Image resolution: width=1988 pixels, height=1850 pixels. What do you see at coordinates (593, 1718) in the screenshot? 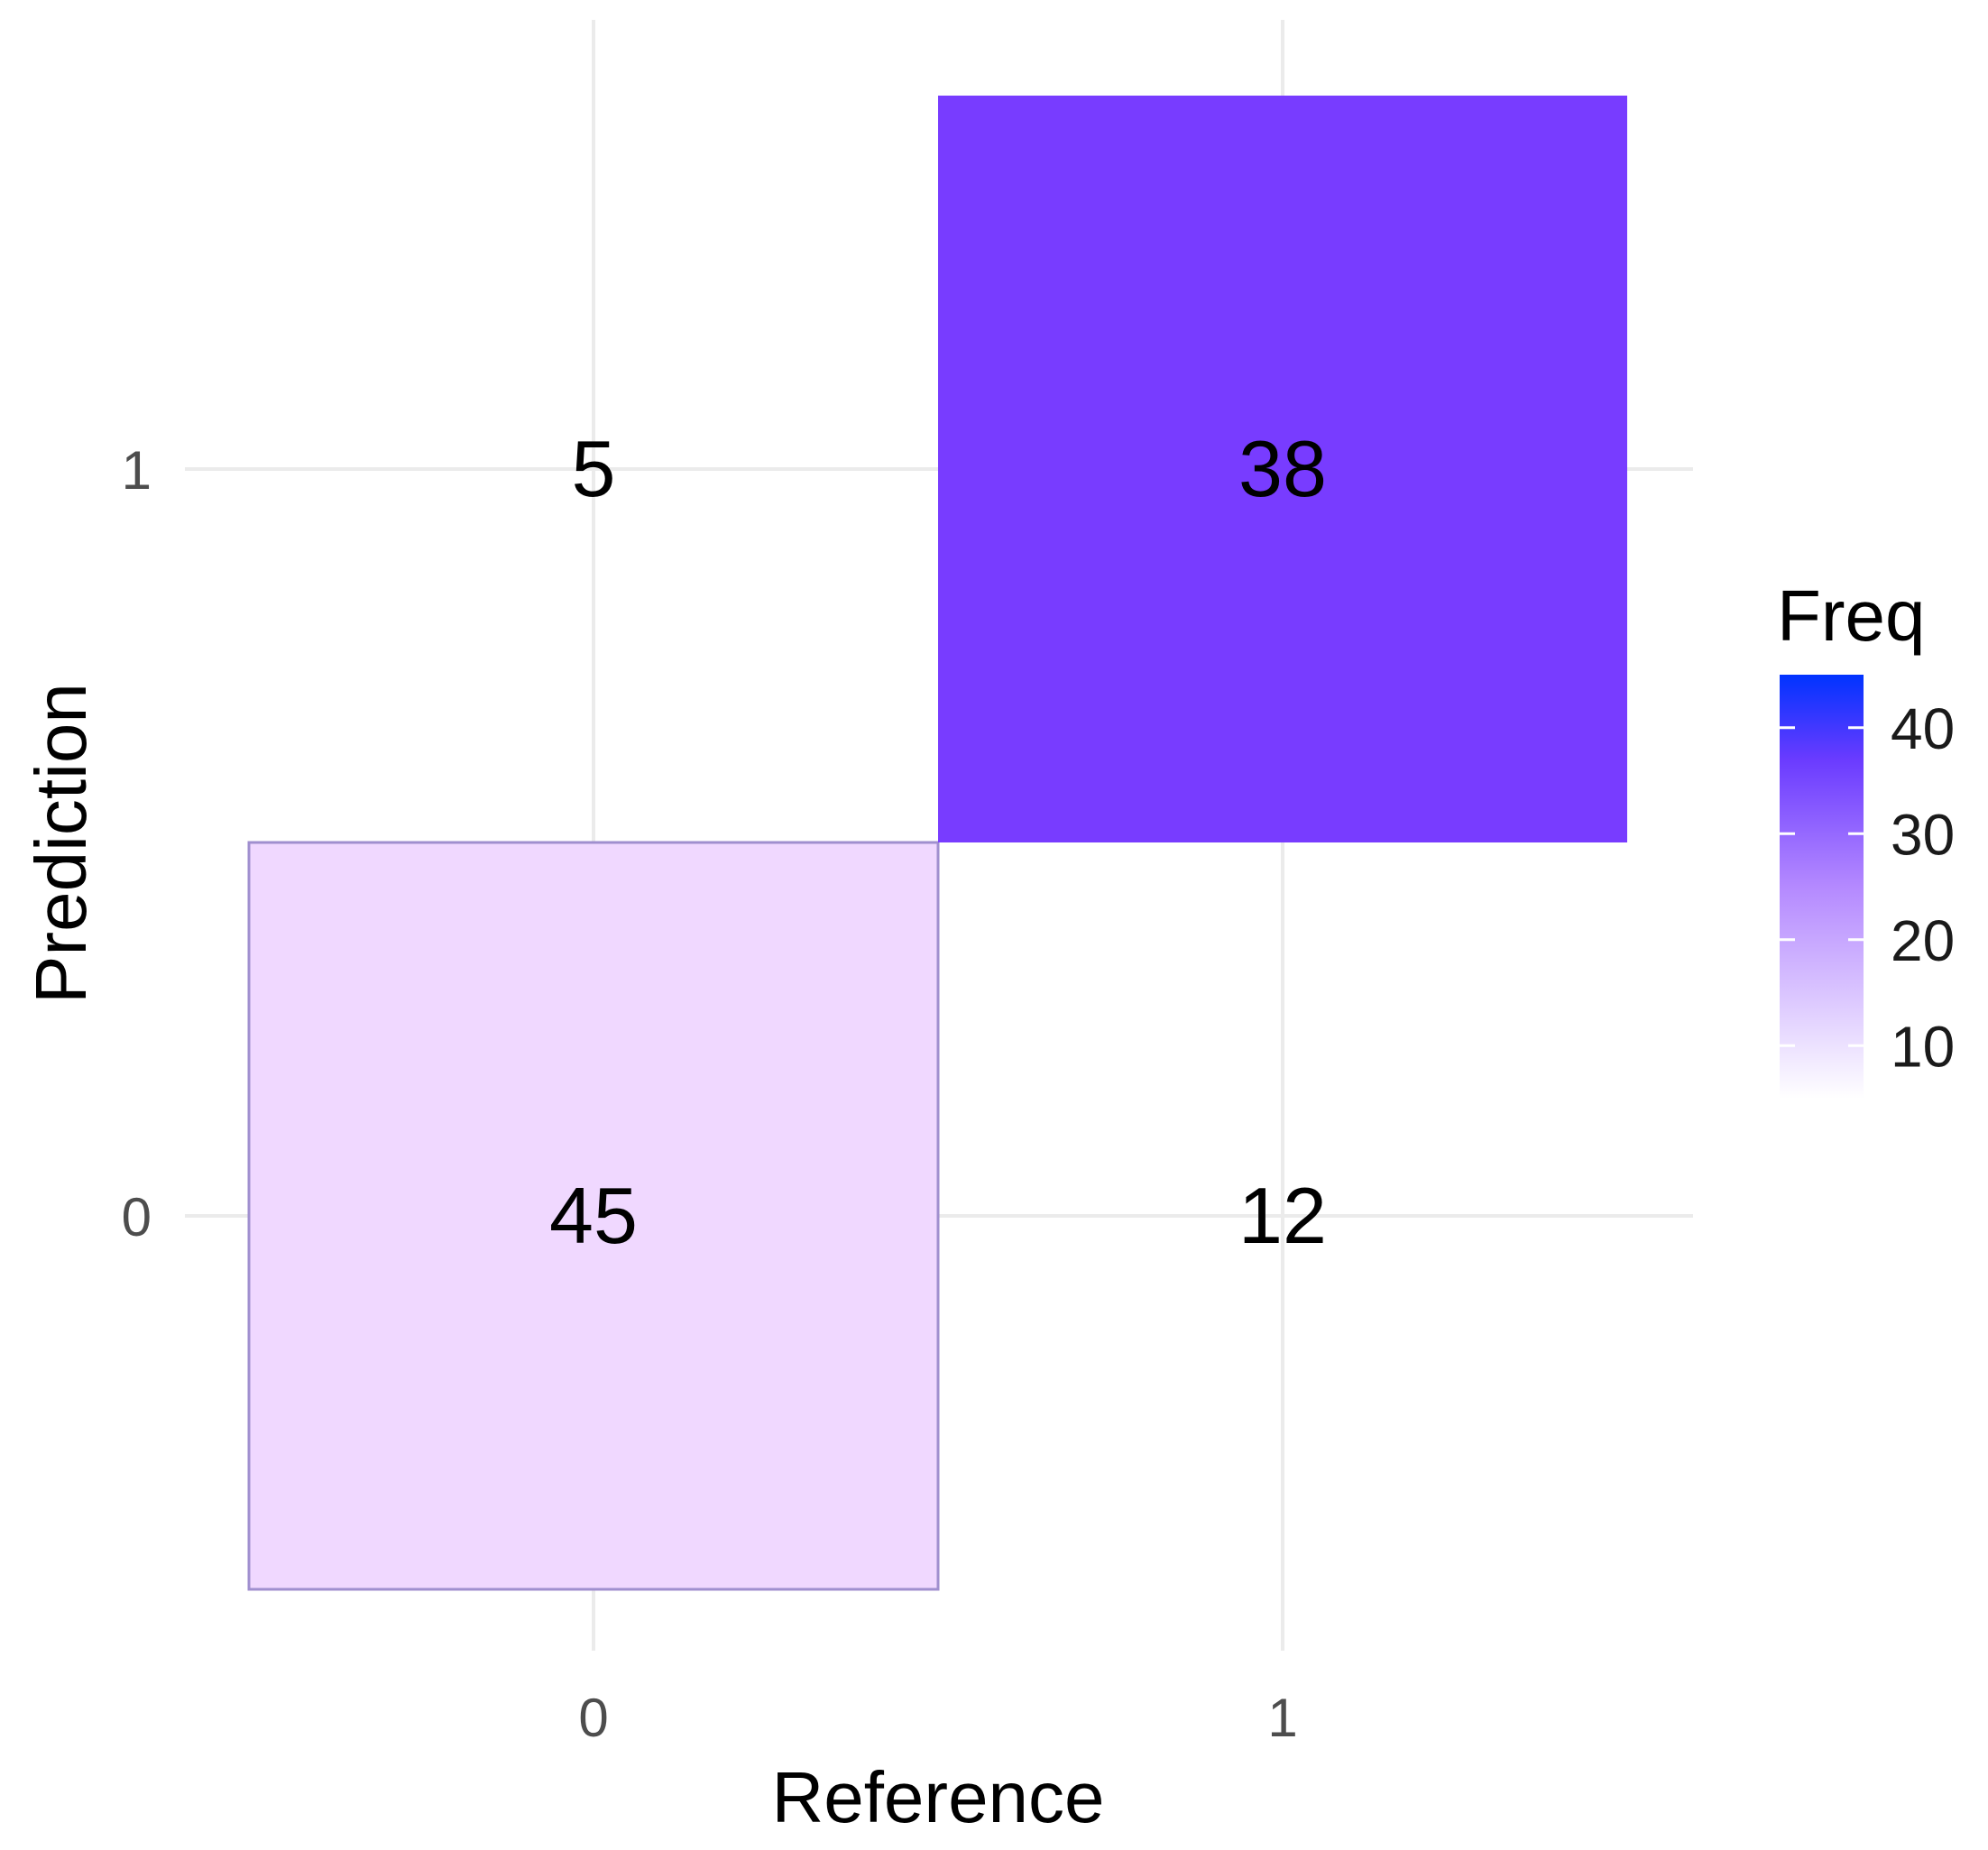
I see `x-tick-label-0: 0` at bounding box center [593, 1718].